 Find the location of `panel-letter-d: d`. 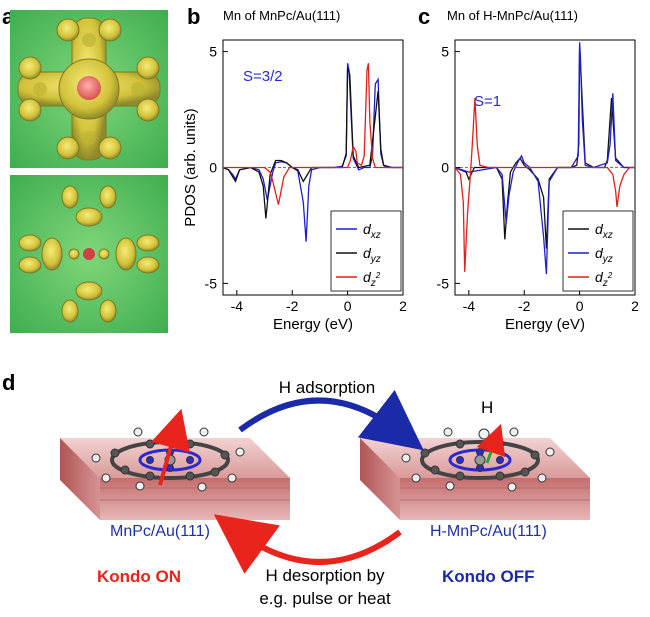

panel-letter-d: d is located at coordinates (9, 382).